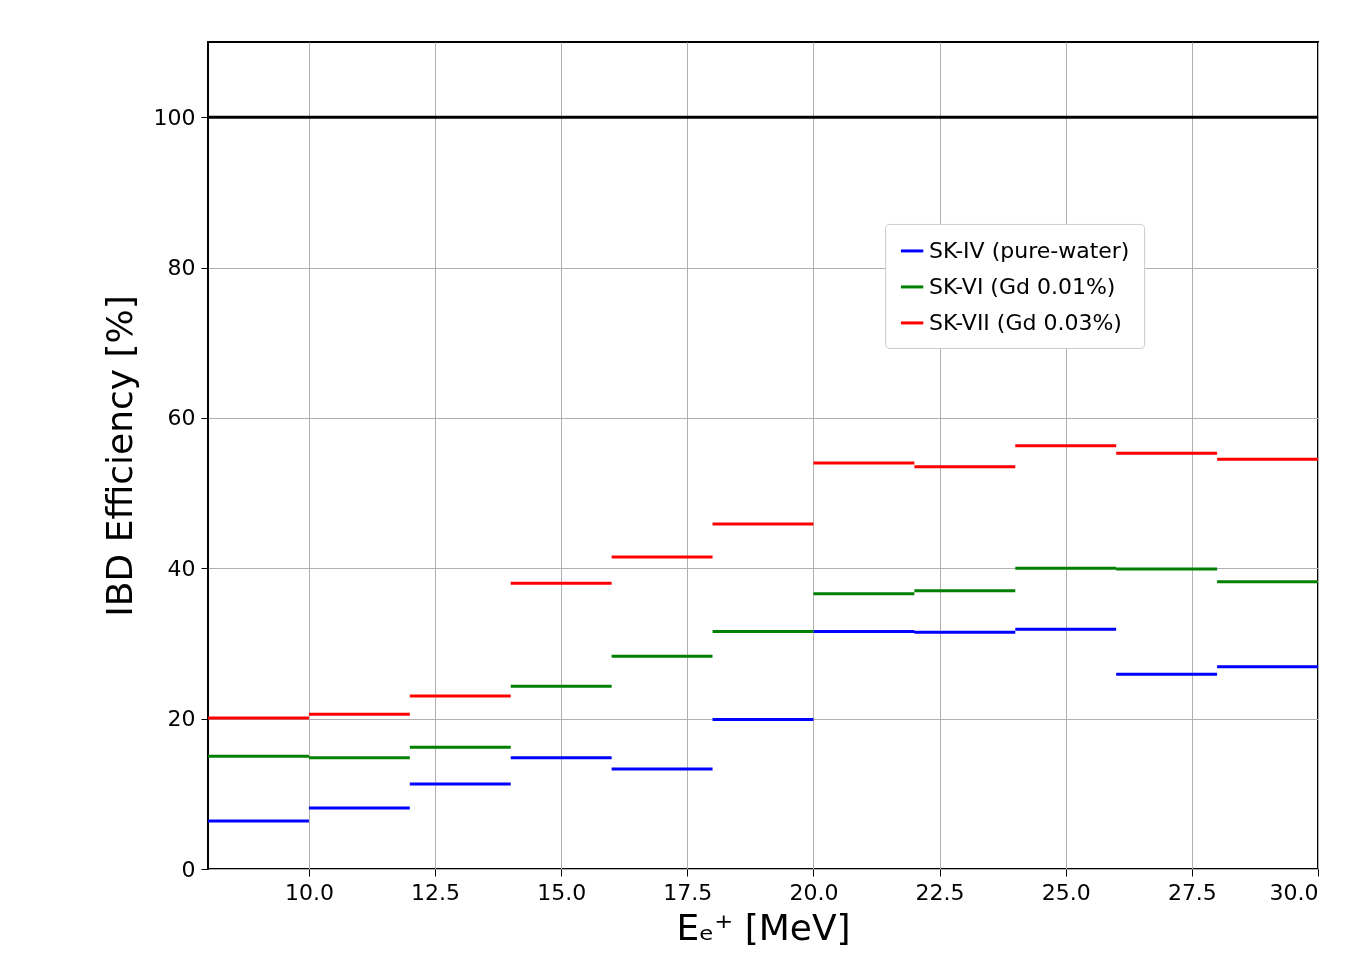 The width and height of the screenshot is (1348, 979). What do you see at coordinates (940, 892) in the screenshot?
I see `x-tick-label: 22.5` at bounding box center [940, 892].